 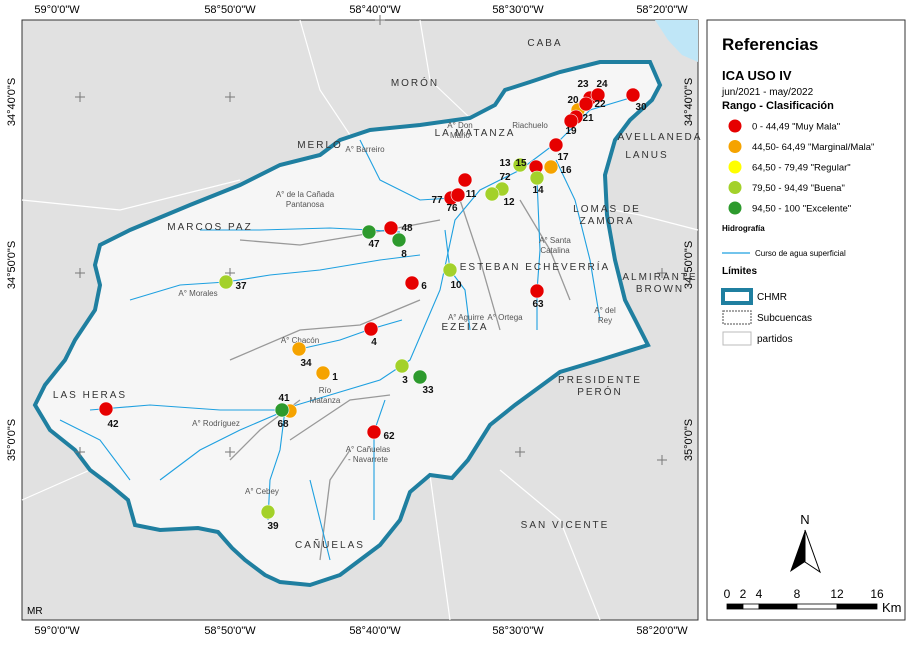 What do you see at coordinates (877, 594) in the screenshot?
I see `scale-tick: 16` at bounding box center [877, 594].